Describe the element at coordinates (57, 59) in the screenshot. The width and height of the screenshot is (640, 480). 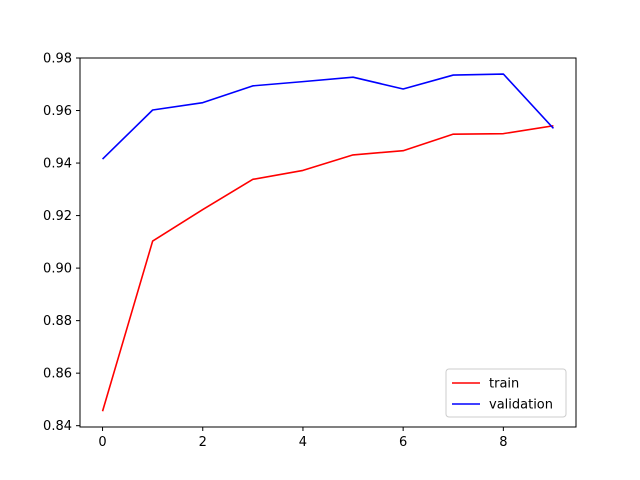
I see `y-tick-label: 0.98` at that location.